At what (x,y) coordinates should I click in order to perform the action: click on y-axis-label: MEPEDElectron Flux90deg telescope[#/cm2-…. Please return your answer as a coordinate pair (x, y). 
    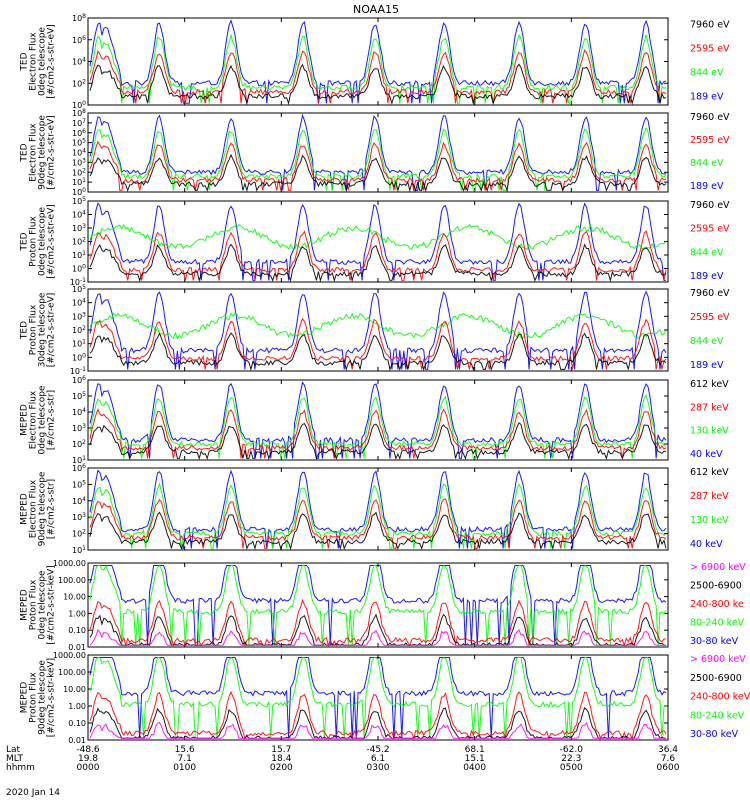
    Looking at the image, I should click on (38, 508).